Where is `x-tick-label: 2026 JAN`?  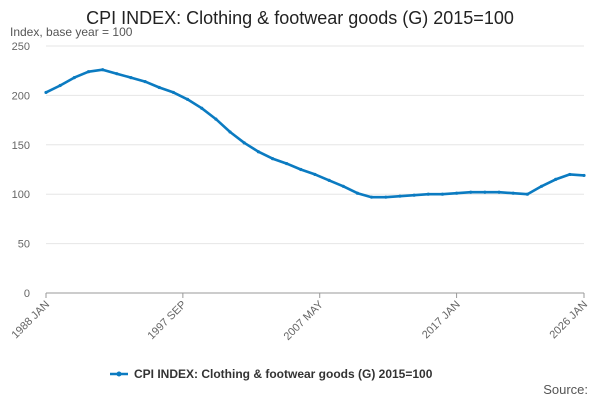
x-tick-label: 2026 JAN is located at coordinates (568, 320).